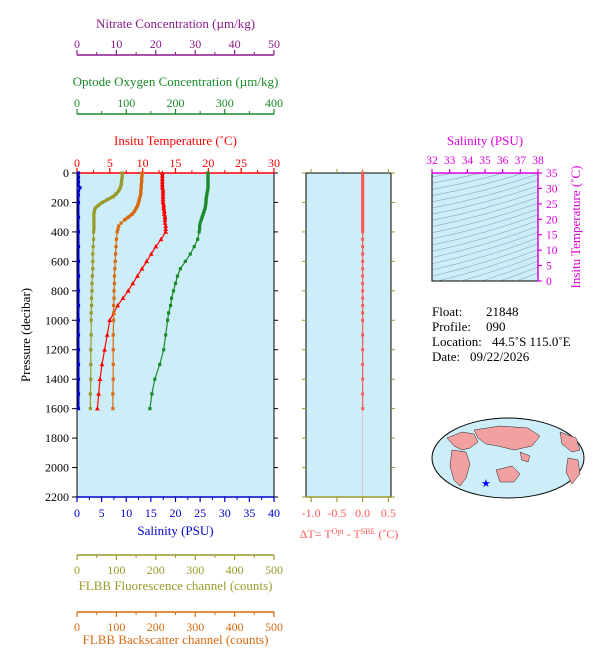 This screenshot has width=609, height=663. What do you see at coordinates (316, 534) in the screenshot?
I see `delta-t-title-part: ΔT= T` at bounding box center [316, 534].